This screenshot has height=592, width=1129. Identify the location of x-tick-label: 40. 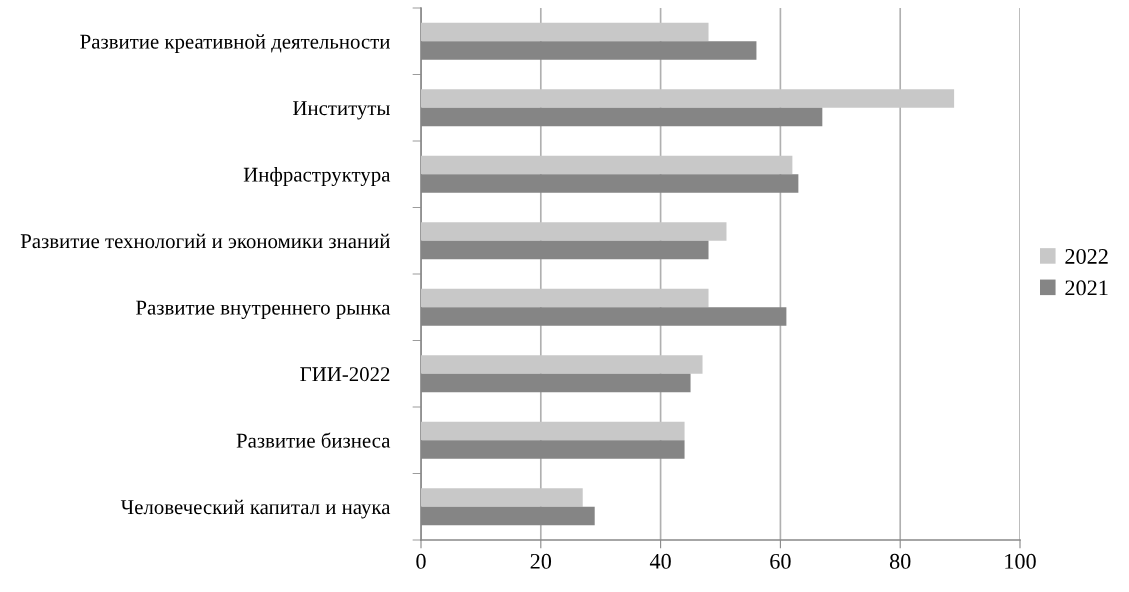
(660, 561).